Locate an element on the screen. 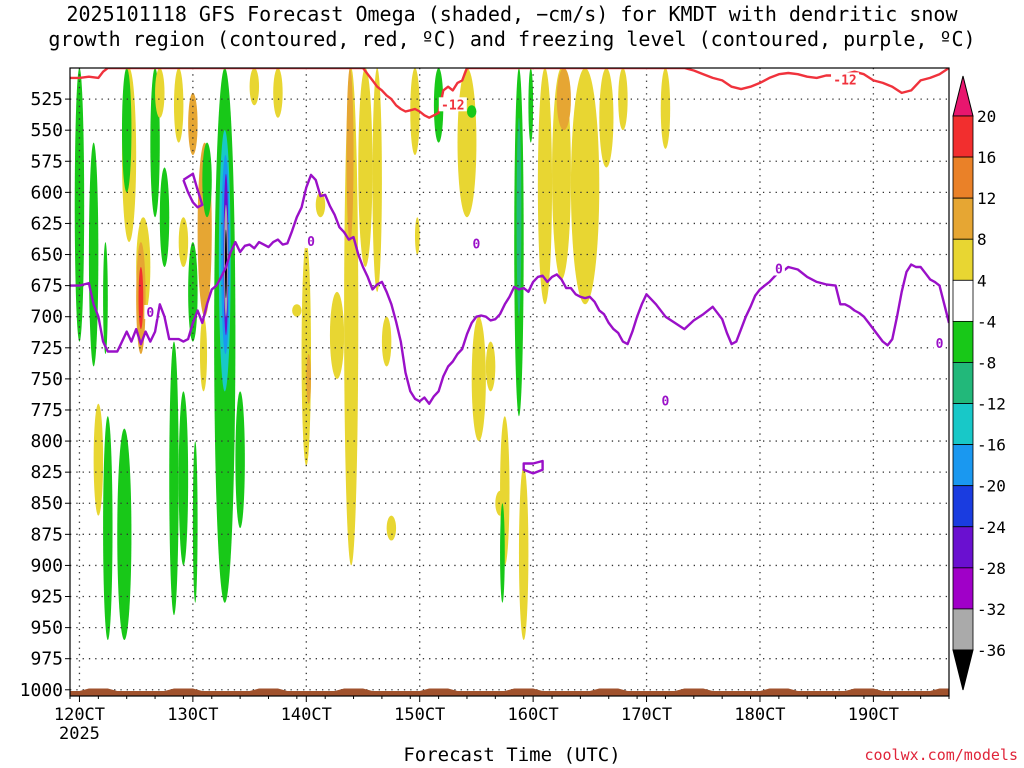  colorbar-label: -4 is located at coordinates (986, 321).